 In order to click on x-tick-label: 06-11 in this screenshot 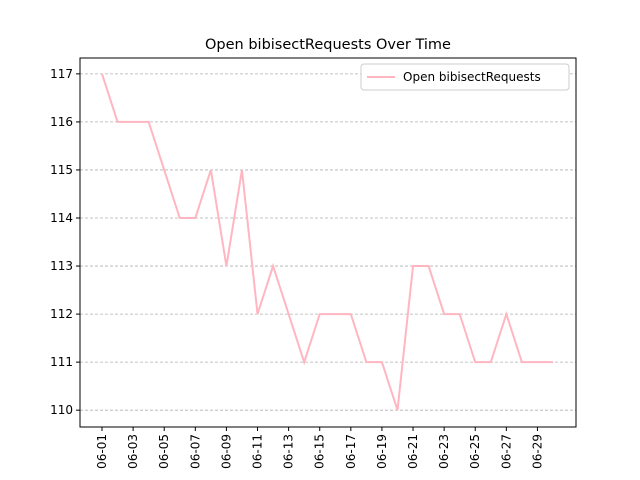, I will do `click(258, 451)`.